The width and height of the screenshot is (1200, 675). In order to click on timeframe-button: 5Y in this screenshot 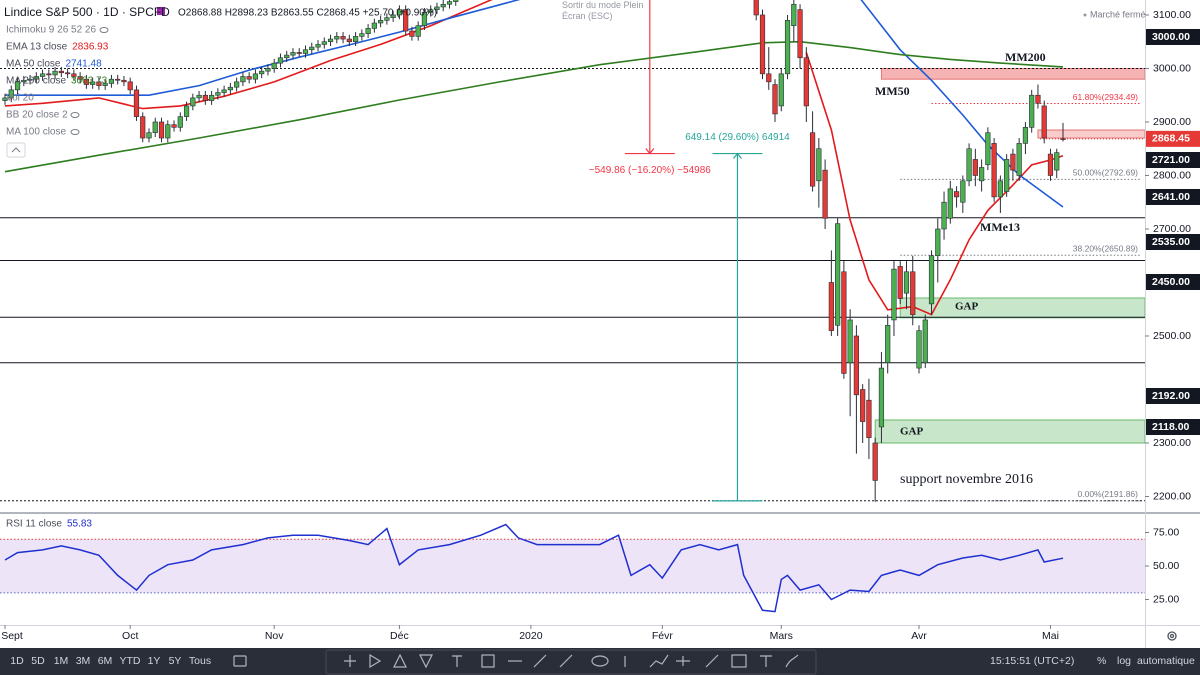, I will do `click(175, 661)`.